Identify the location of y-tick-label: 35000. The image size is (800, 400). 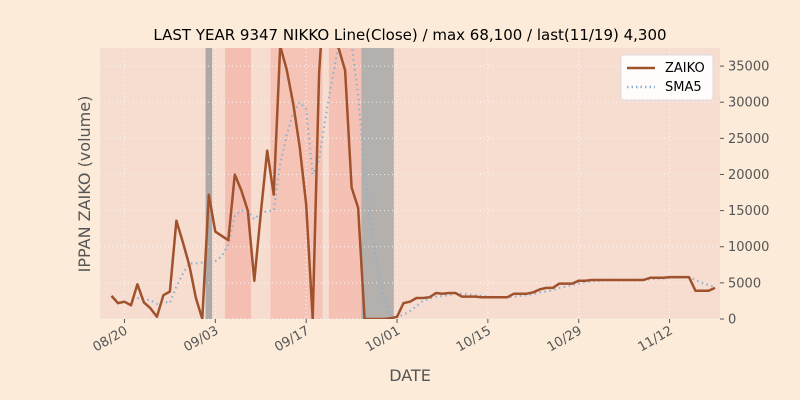
(748, 67).